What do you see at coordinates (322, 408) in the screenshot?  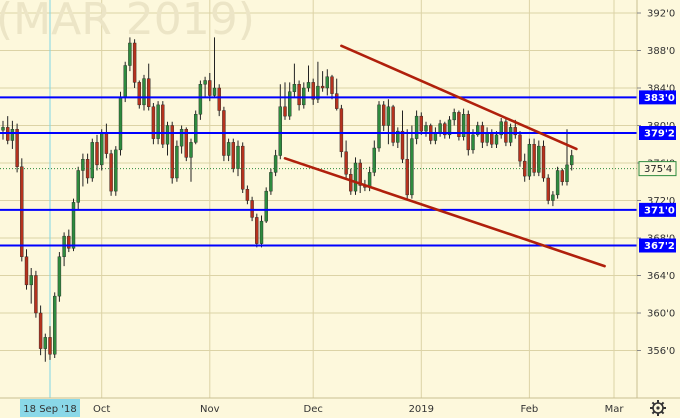 I see `time-axis: 18 Sep '18 Oct Nov Dec 2019 Feb Mar` at bounding box center [322, 408].